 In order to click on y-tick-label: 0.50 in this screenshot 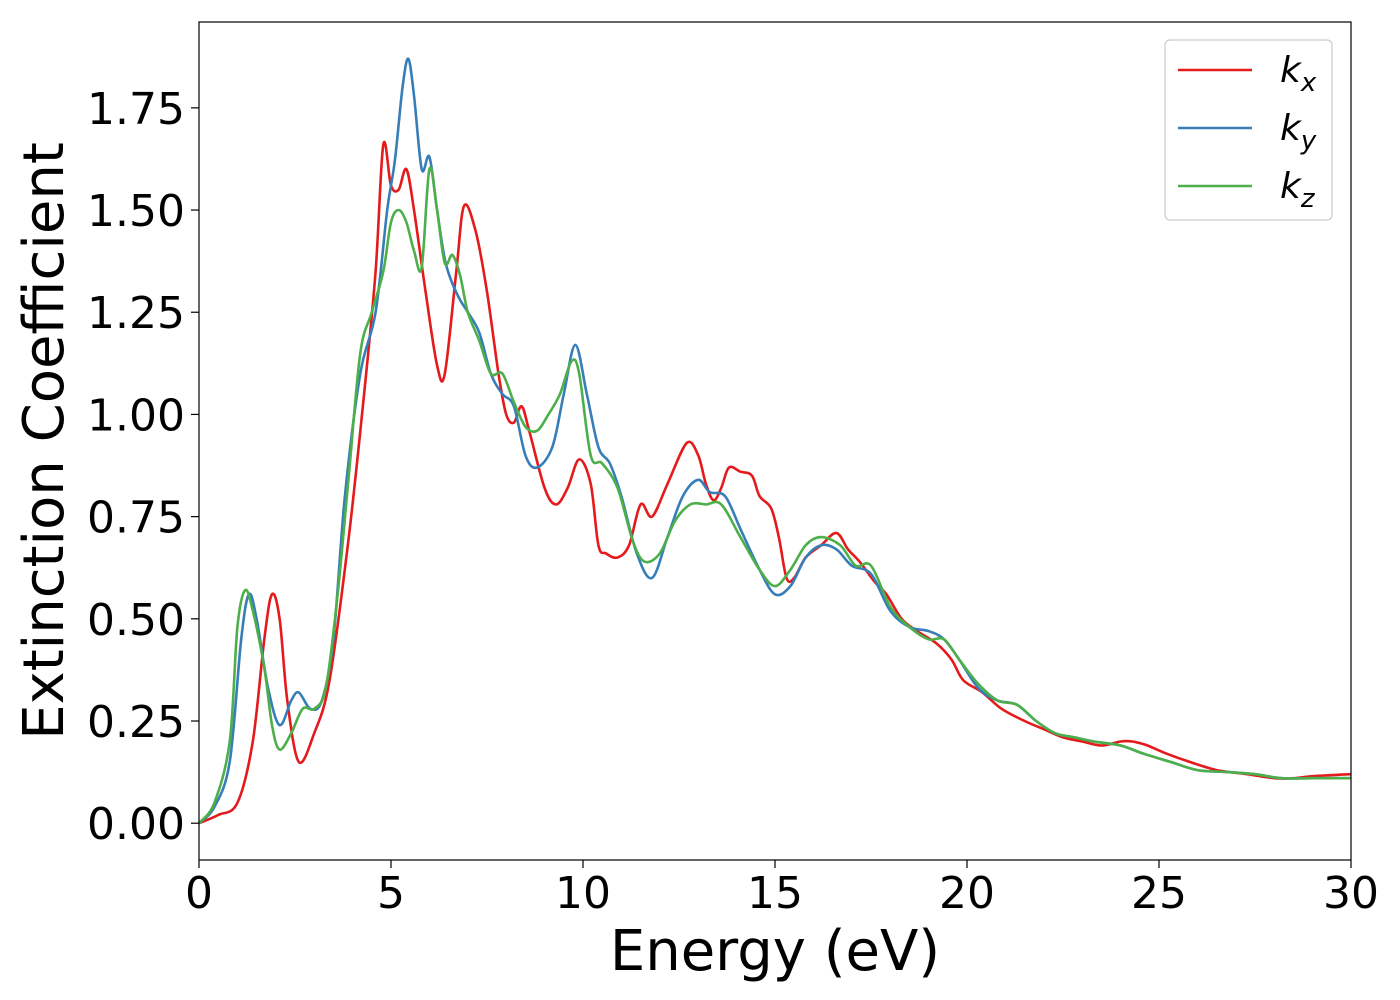, I will do `click(136, 620)`.